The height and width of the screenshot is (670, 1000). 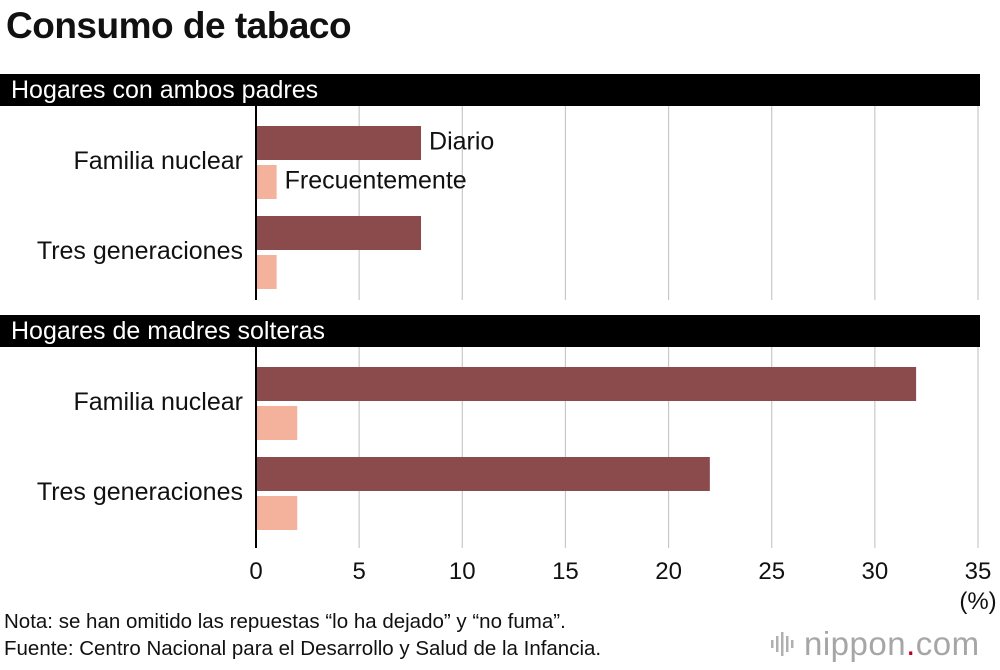 What do you see at coordinates (358, 571) in the screenshot?
I see `x-tick-label: 5` at bounding box center [358, 571].